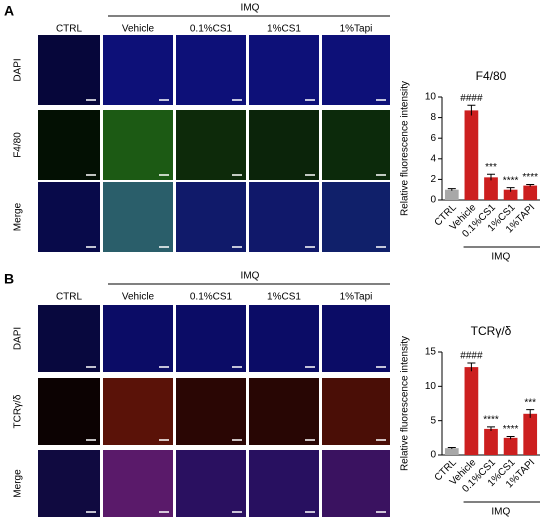  Describe the element at coordinates (491, 76) in the screenshot. I see `chart-title: F4/80` at that location.